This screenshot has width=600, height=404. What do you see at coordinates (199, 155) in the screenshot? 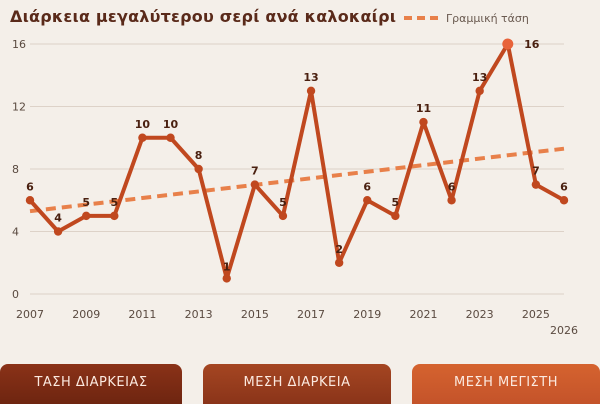
I see `data-label: 8` at bounding box center [199, 155].